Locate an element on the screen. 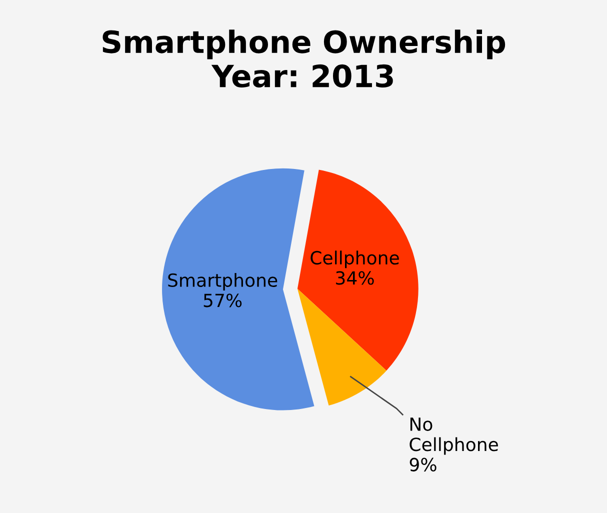 The height and width of the screenshot is (513, 607). slice-label: Smartphone is located at coordinates (223, 282).